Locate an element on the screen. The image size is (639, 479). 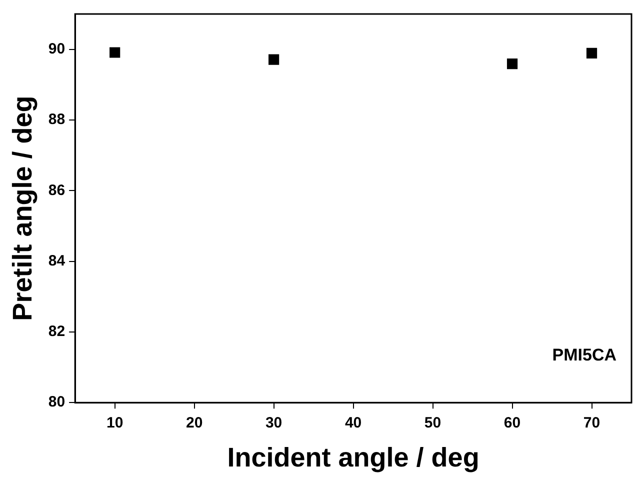
x-tick-label: 30 is located at coordinates (273, 423).